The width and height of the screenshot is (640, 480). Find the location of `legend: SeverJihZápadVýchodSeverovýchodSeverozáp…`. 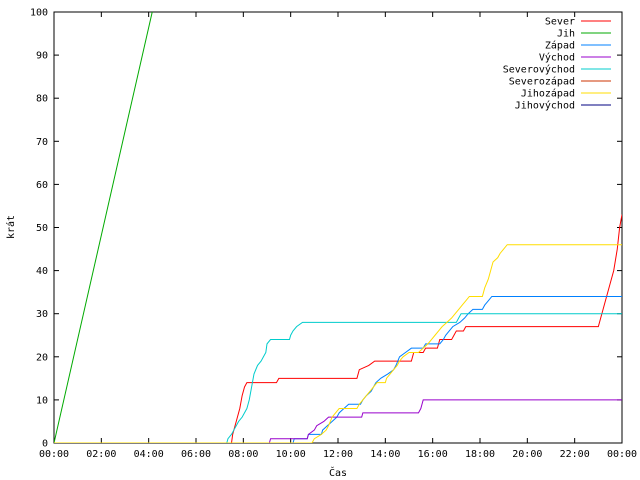

legend: SeverJihZápadVýchodSeverovýchodSeverozáp… is located at coordinates (557, 64).